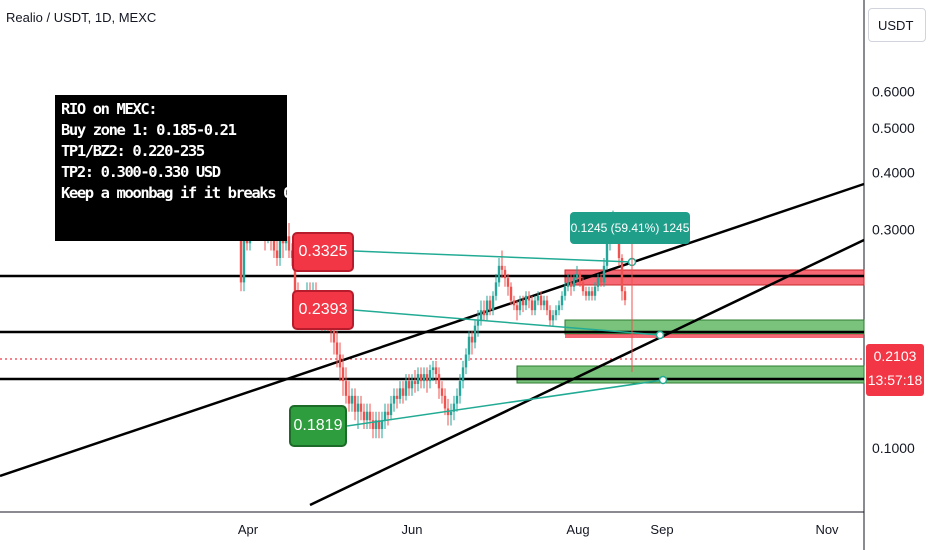 This screenshot has width=932, height=550. Describe the element at coordinates (895, 370) in the screenshot. I see `current-price-badge: 0.2103 13:57:18` at that location.